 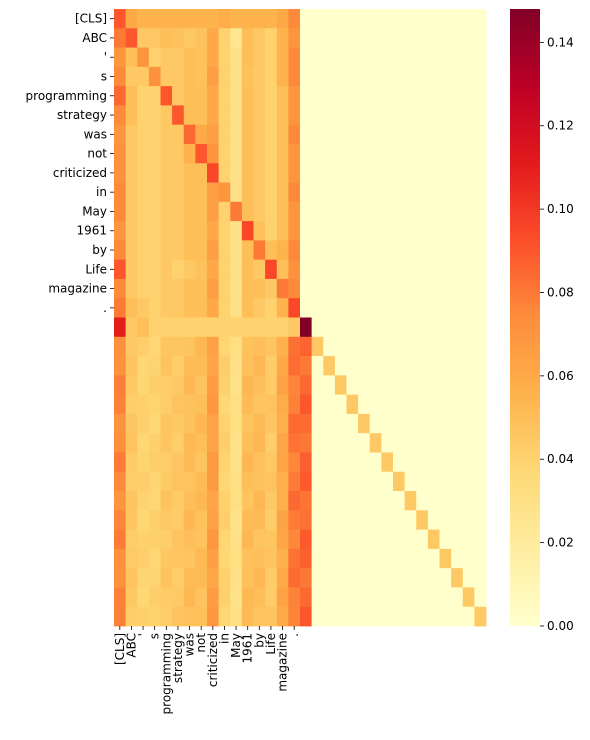 What do you see at coordinates (213, 660) in the screenshot?
I see `x-tick-label: criticized` at bounding box center [213, 660].